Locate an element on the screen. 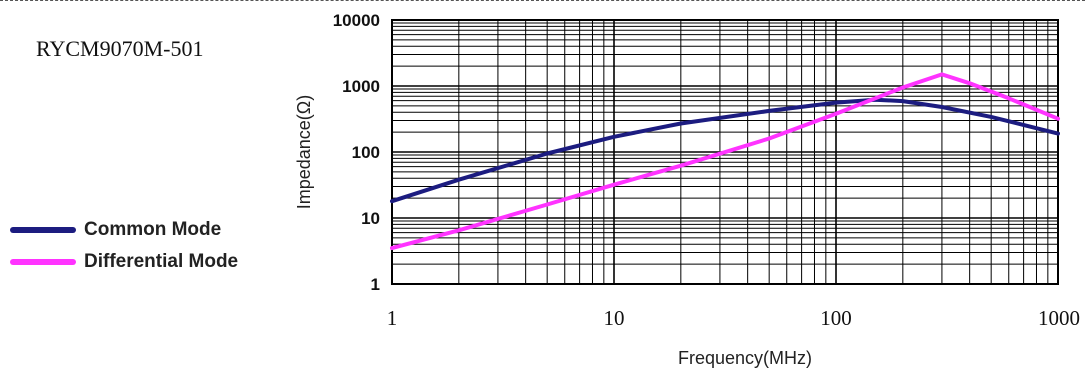 This screenshot has height=376, width=1085. y-tick-label: 1 is located at coordinates (375, 284).